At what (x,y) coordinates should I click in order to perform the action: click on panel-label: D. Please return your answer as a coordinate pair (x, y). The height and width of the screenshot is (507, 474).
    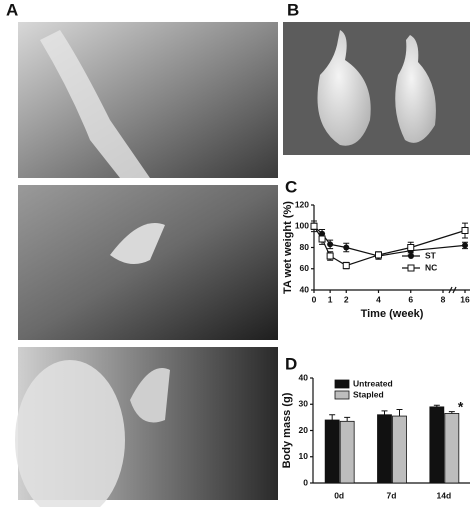
    Looking at the image, I should click on (291, 363).